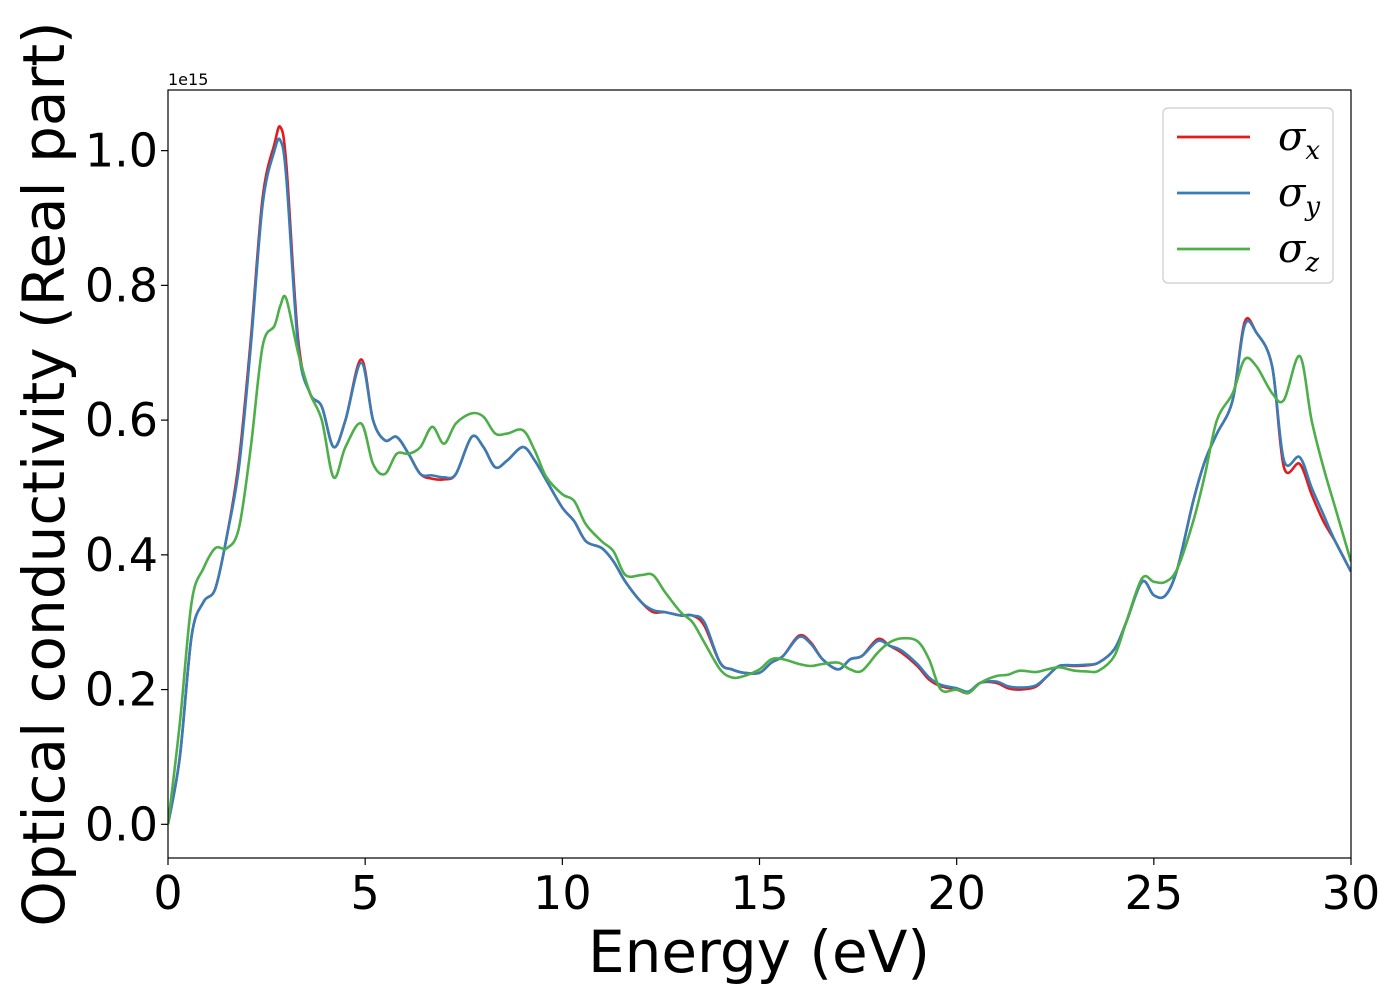 The width and height of the screenshot is (1400, 1000). Describe the element at coordinates (121, 690) in the screenshot. I see `y-tick-label: 0.2` at that location.